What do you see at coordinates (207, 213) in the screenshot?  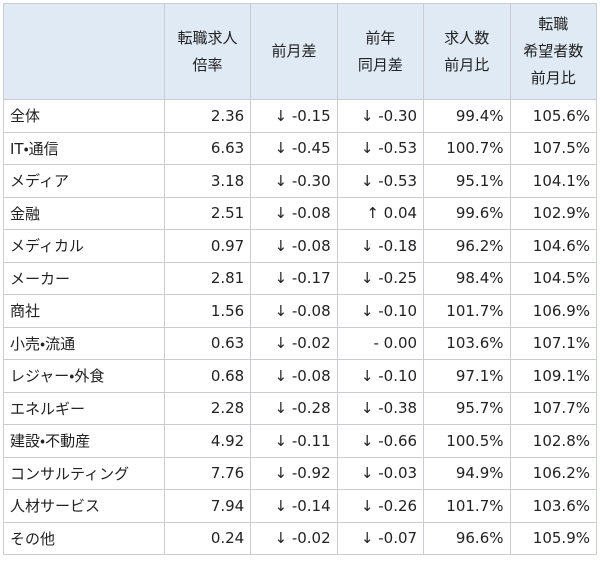 I see `cell: 2.51` at bounding box center [207, 213].